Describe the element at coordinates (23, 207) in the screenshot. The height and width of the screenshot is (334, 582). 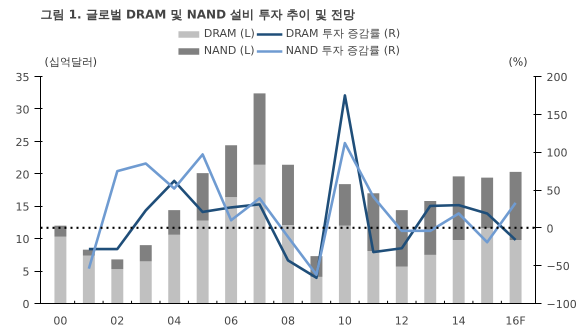
I see `y-tick-label: 15` at that location.